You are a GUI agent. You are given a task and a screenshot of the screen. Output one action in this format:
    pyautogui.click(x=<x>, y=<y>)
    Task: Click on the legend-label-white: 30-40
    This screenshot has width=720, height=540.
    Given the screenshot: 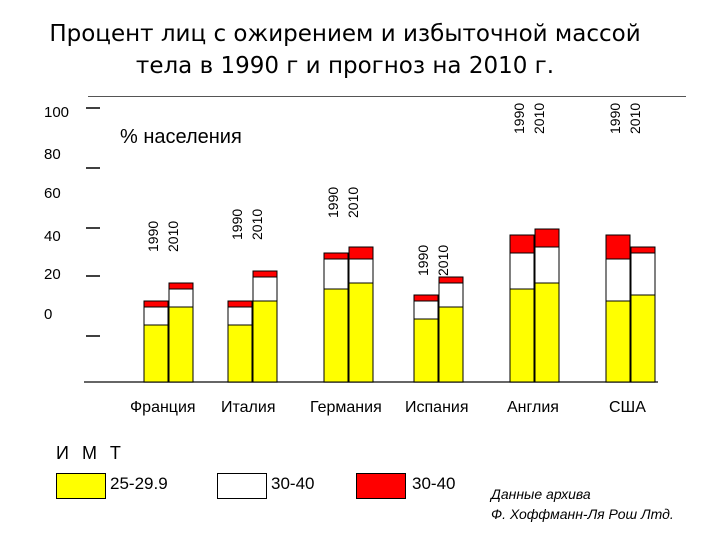 What is the action you would take?
    pyautogui.click(x=293, y=483)
    